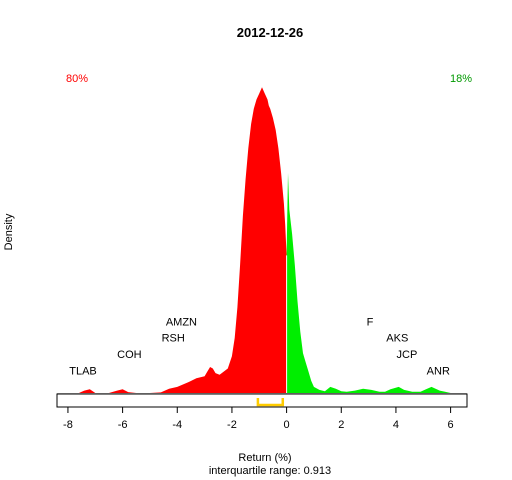  Describe the element at coordinates (461, 79) in the screenshot. I see `positive-share-label: 18%` at that location.